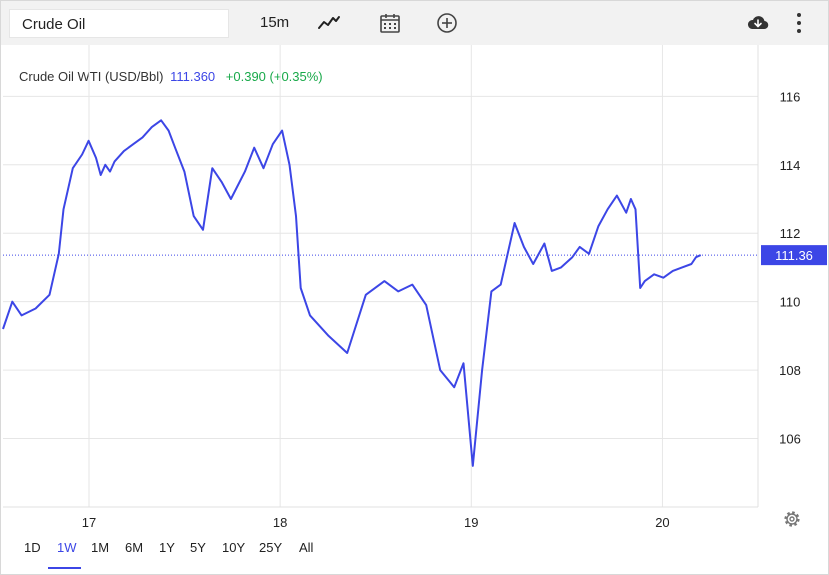 The height and width of the screenshot is (575, 829). I want to click on x-tick-label: 18, so click(280, 522).